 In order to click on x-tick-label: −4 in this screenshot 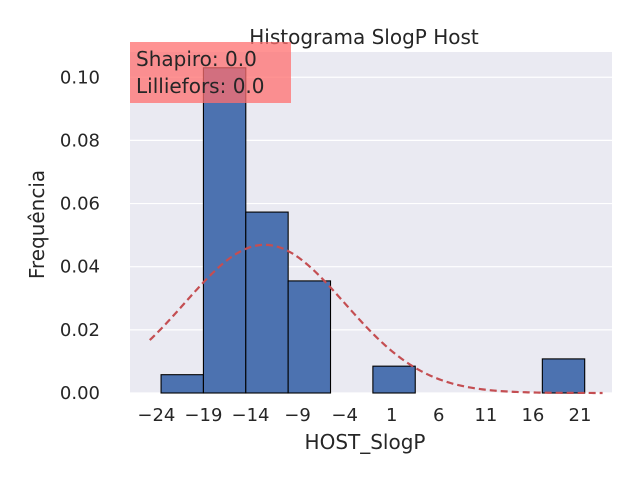, I will do `click(344, 415)`.